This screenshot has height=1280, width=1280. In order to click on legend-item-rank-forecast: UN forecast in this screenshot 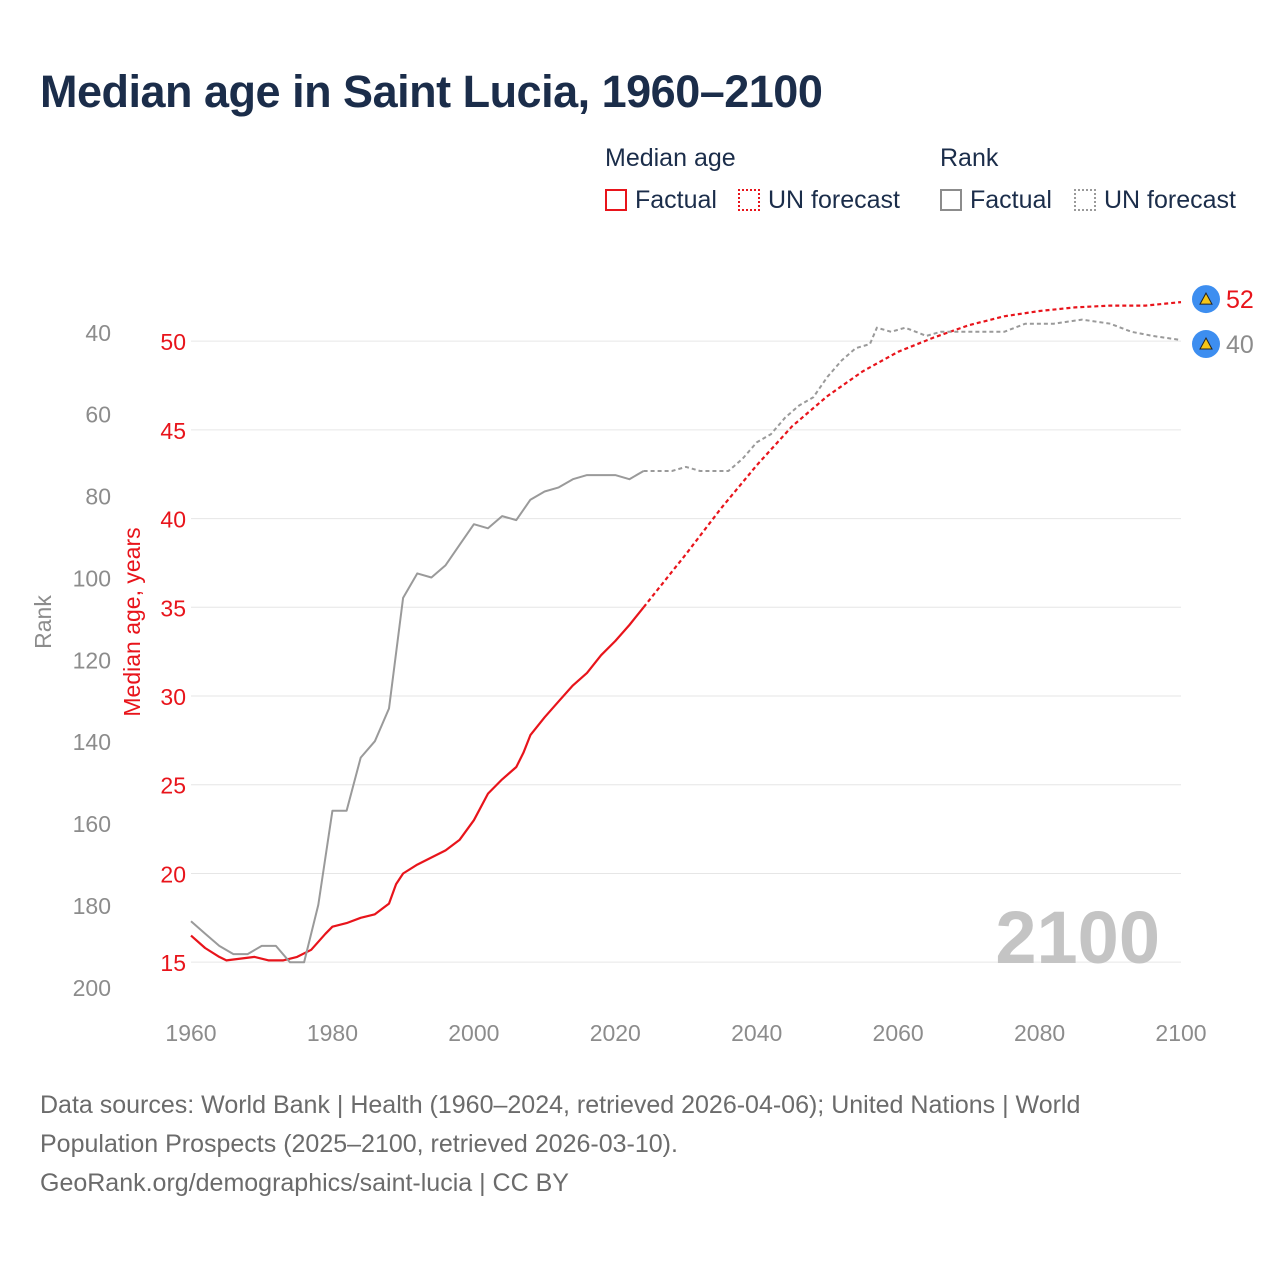, I will do `click(1155, 200)`.